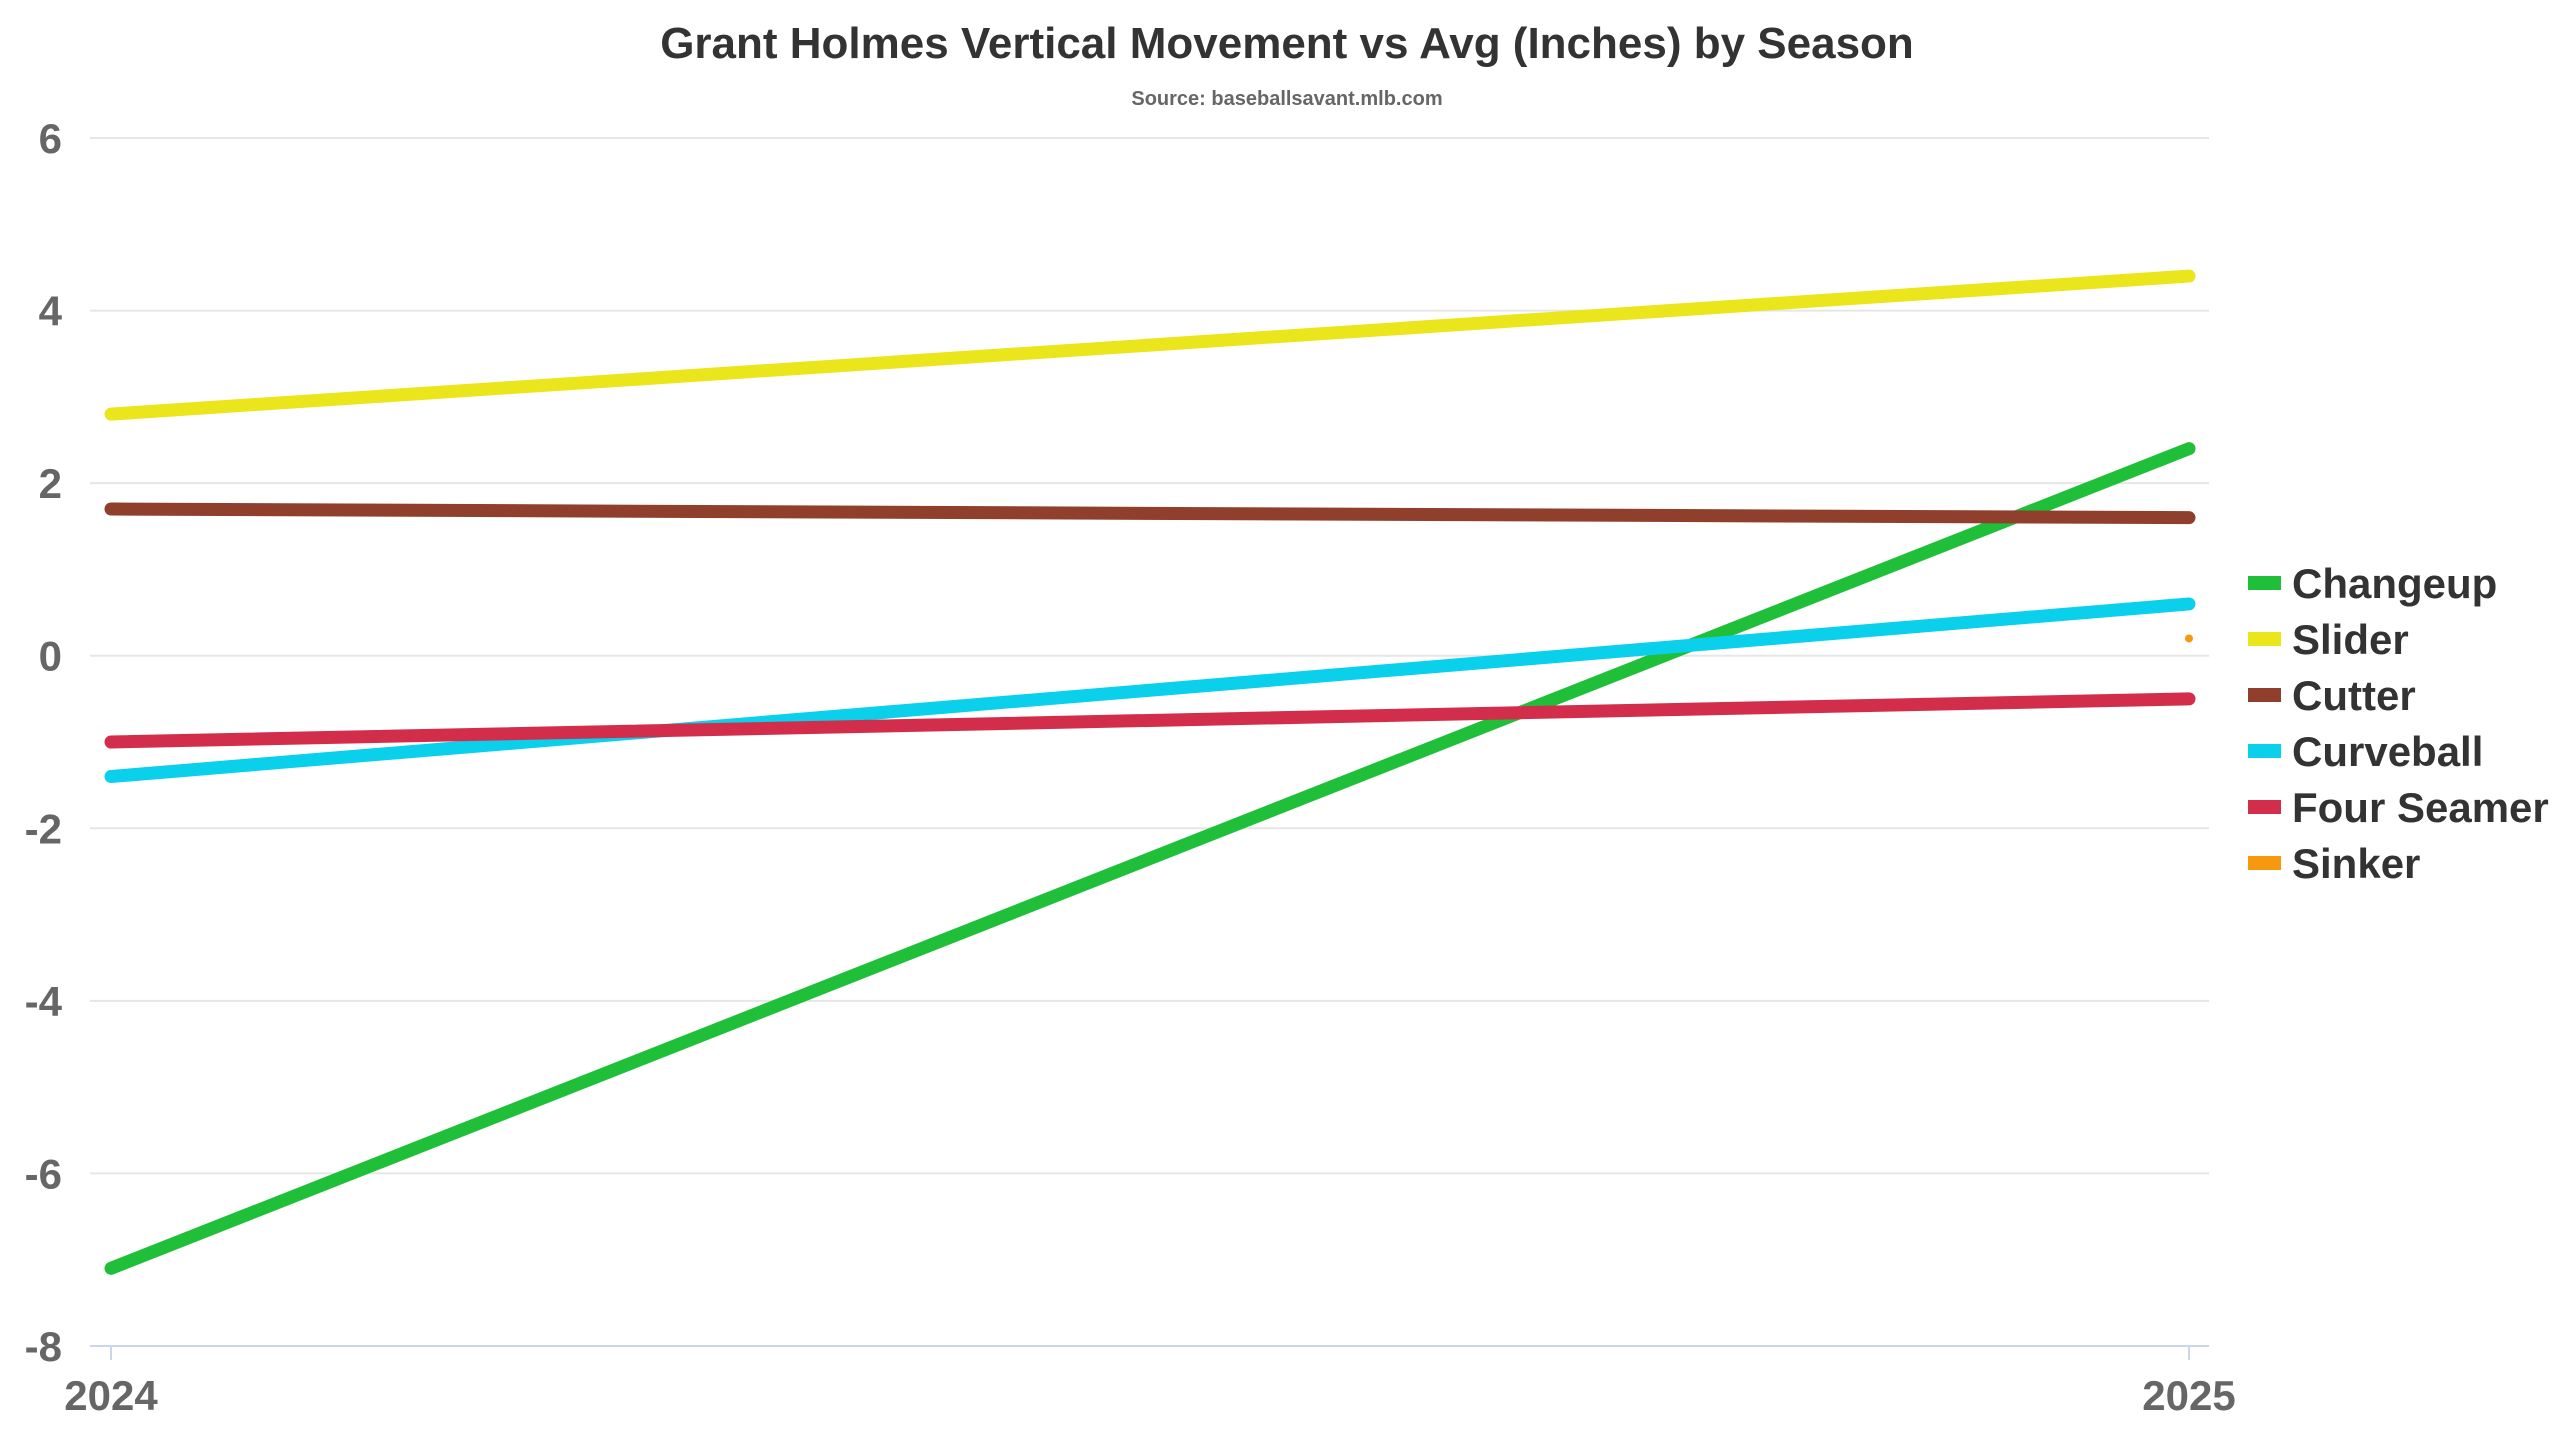 This screenshot has height=1440, width=2560. Describe the element at coordinates (1150, 720) in the screenshot. I see `series-line-four-seamer` at that location.